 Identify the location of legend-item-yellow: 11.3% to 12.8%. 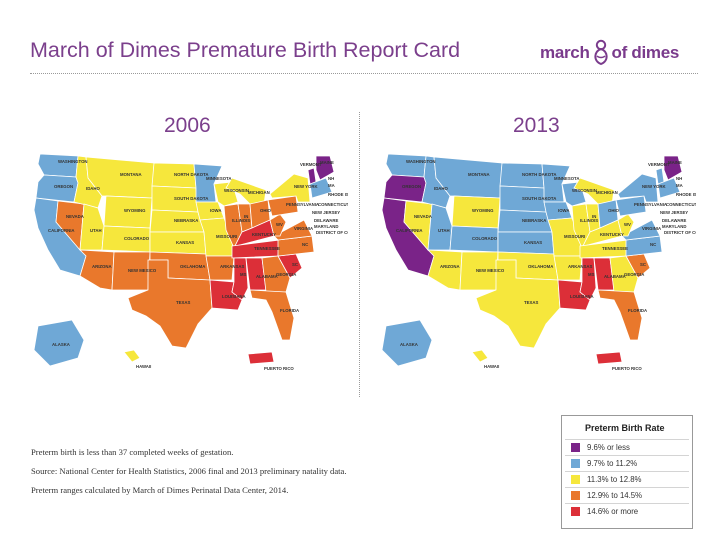
(627, 479).